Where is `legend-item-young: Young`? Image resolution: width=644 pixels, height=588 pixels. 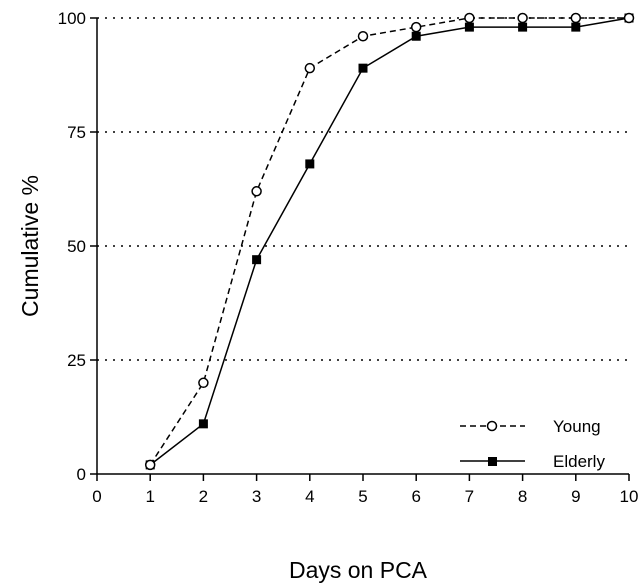
legend-item-young: Young is located at coordinates (530, 426).